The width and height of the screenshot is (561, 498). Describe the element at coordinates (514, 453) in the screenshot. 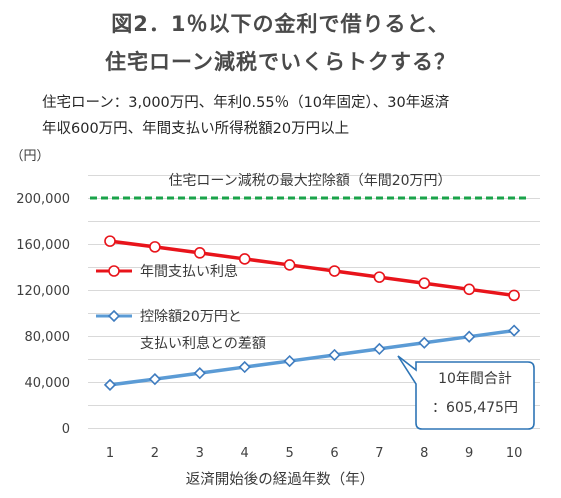

I see `x-tick-label: 10` at that location.